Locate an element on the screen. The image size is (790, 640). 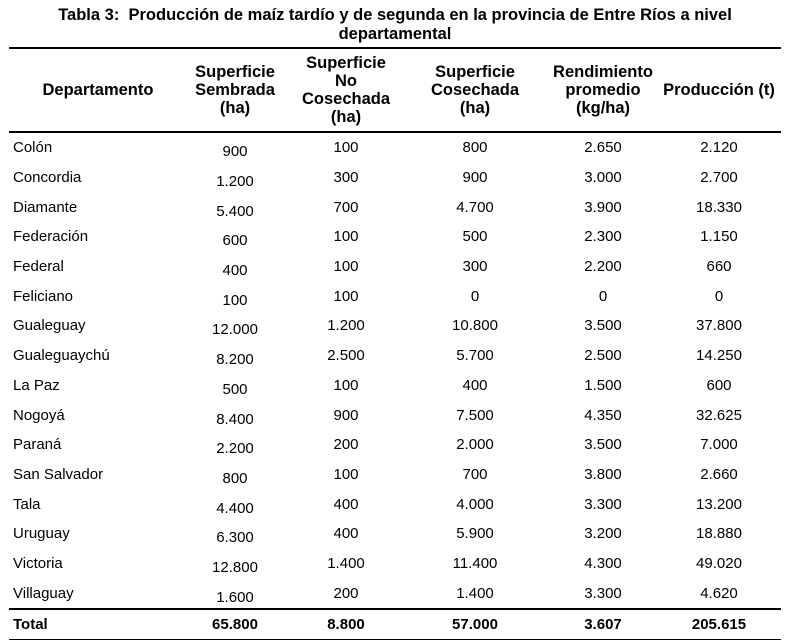
header-superficie-sembrada: Superficie Sembrada (ha) is located at coordinates (235, 90).